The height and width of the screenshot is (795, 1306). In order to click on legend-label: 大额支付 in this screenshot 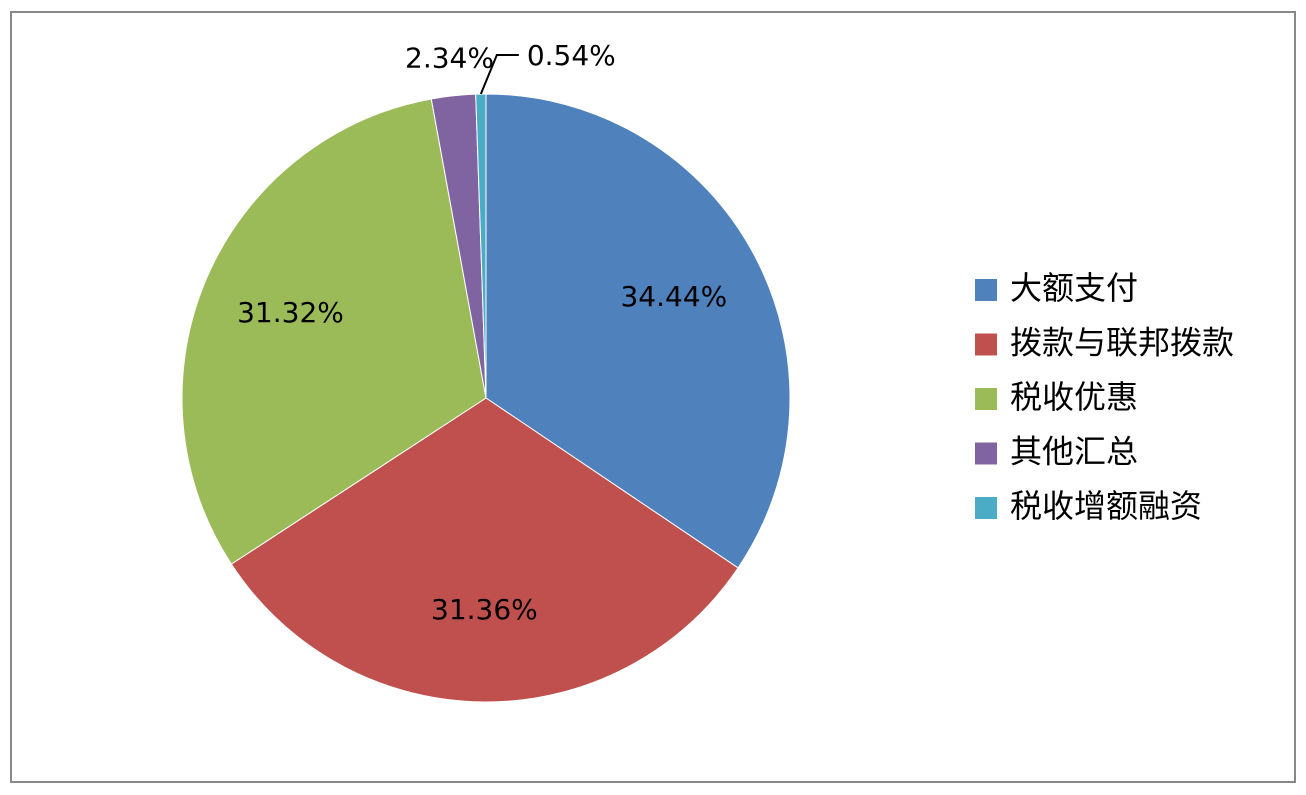, I will do `click(1074, 288)`.